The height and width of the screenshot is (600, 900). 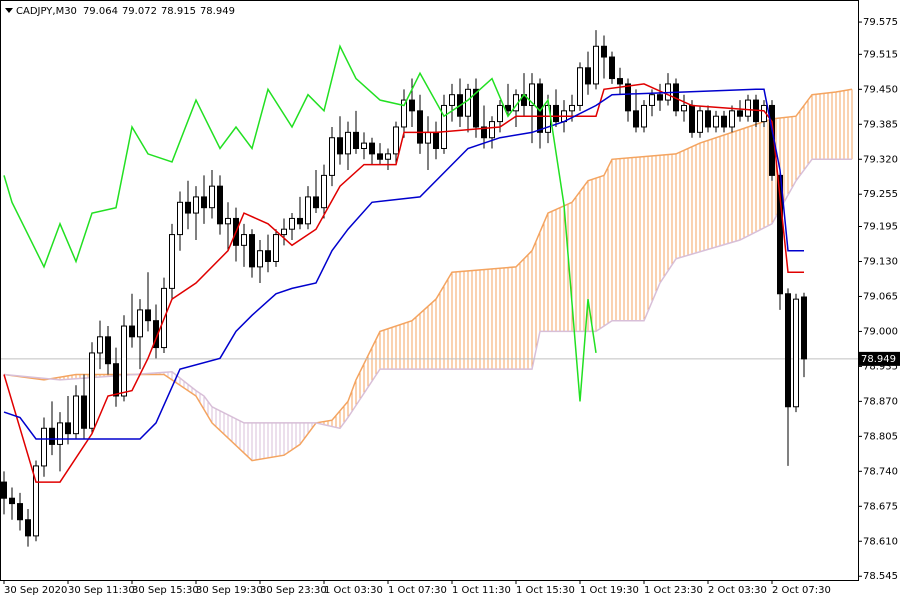 I want to click on price-label-box, so click(x=879, y=358).